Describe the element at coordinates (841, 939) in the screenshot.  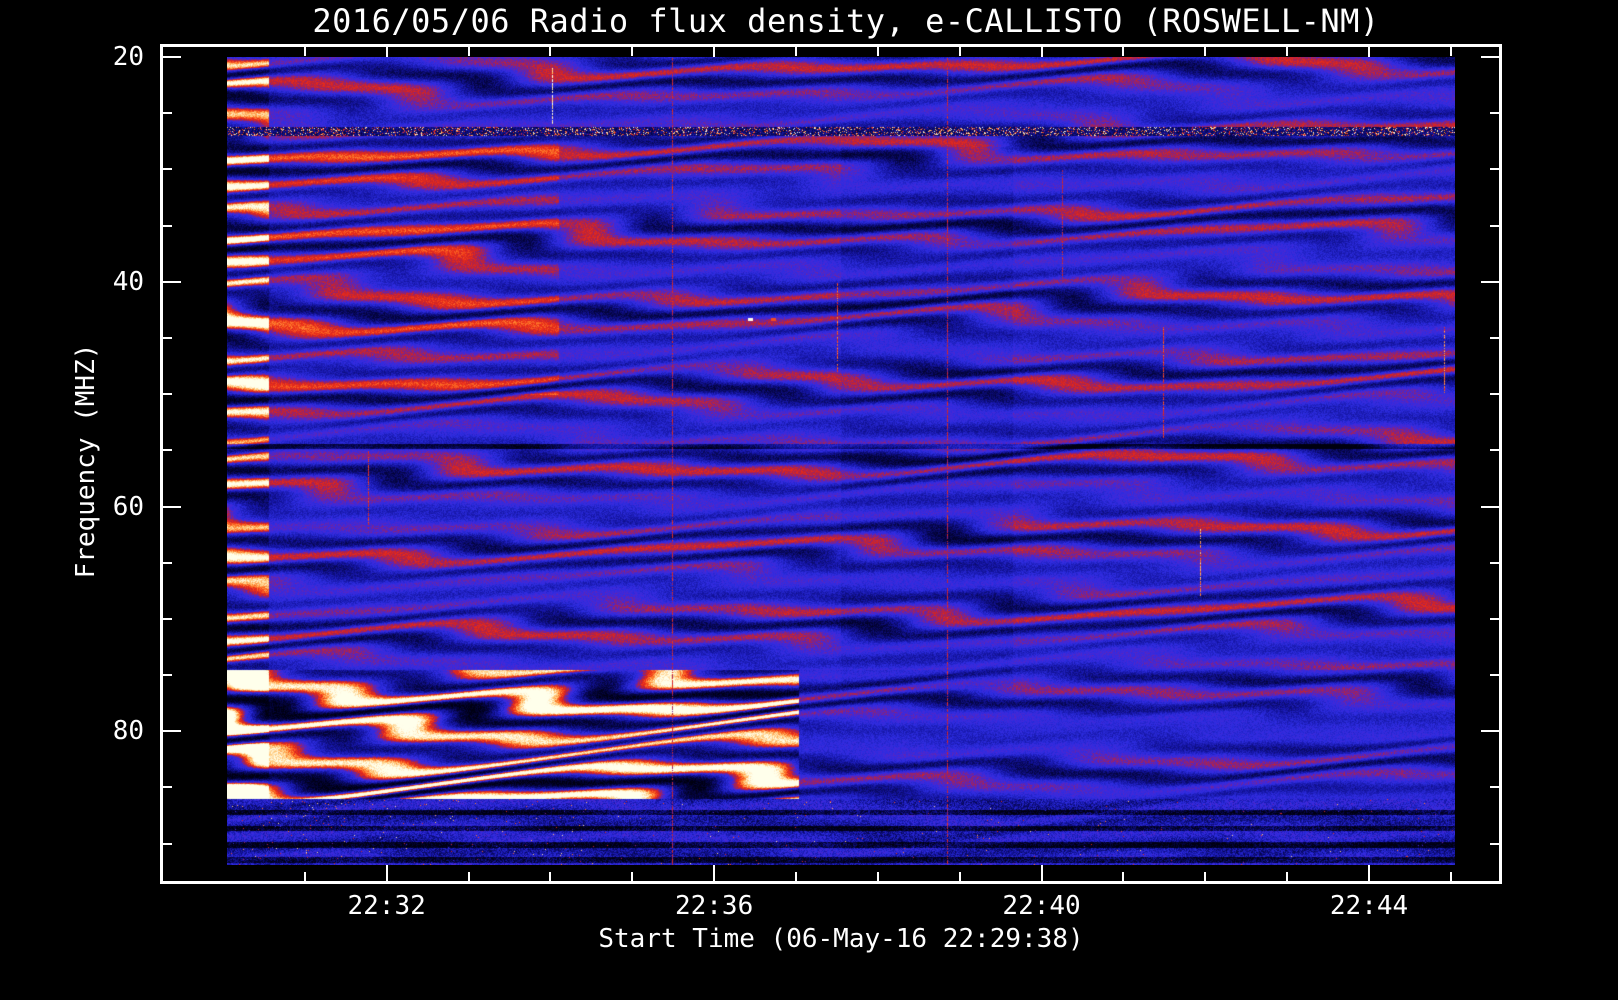
I see `x-axis-label: Start Time (06-May-16 22:29:38)` at that location.